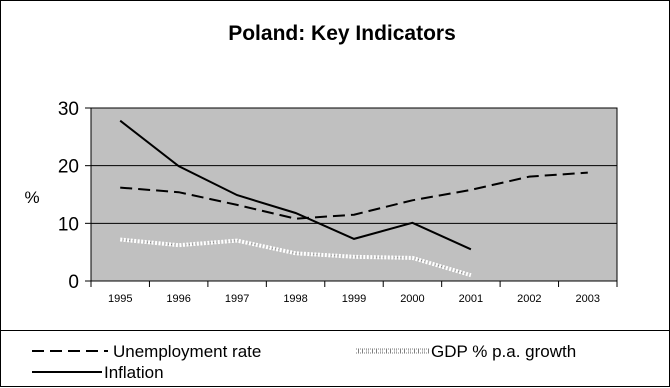 The height and width of the screenshot is (388, 670). I want to click on x-tick-label: 2002, so click(529, 299).